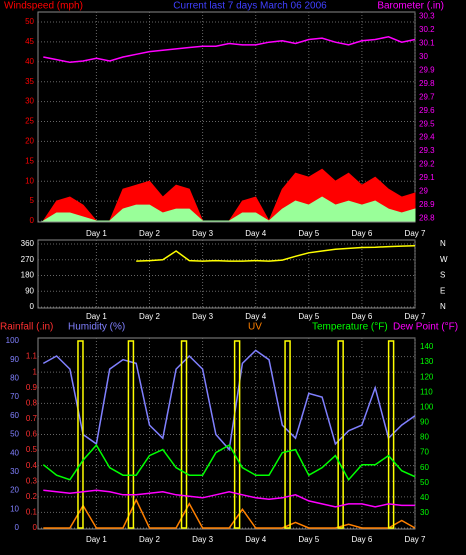  Describe the element at coordinates (427, 406) in the screenshot. I see `y2-tick-label: 100` at that location.